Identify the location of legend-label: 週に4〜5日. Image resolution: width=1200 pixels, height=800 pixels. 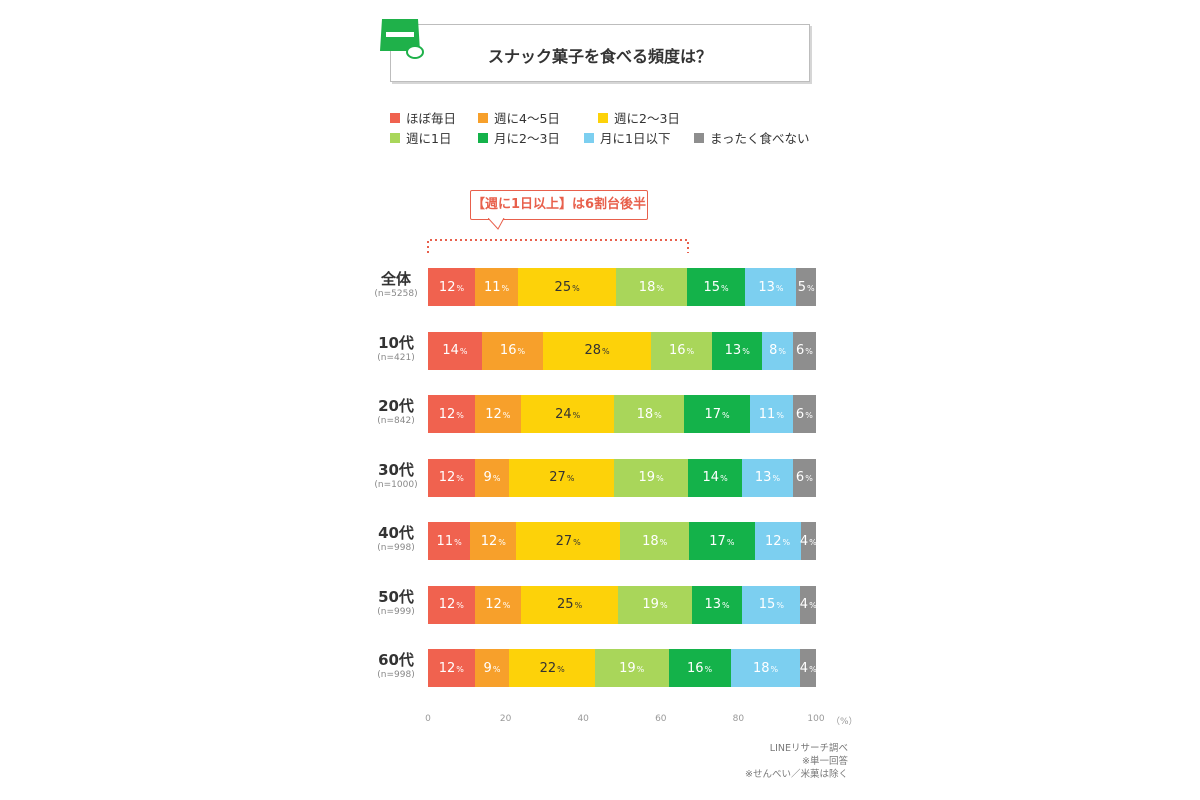
(527, 118).